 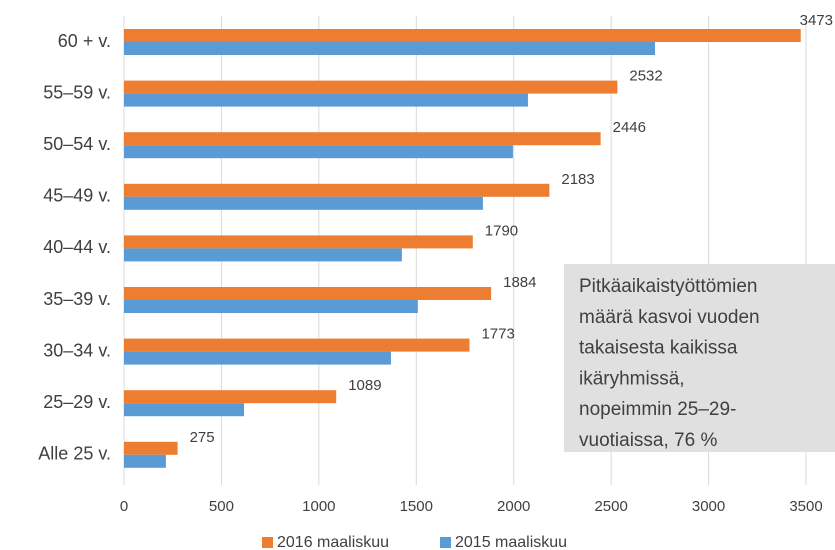 What do you see at coordinates (708, 506) in the screenshot?
I see `x-tick-label: 3000` at bounding box center [708, 506].